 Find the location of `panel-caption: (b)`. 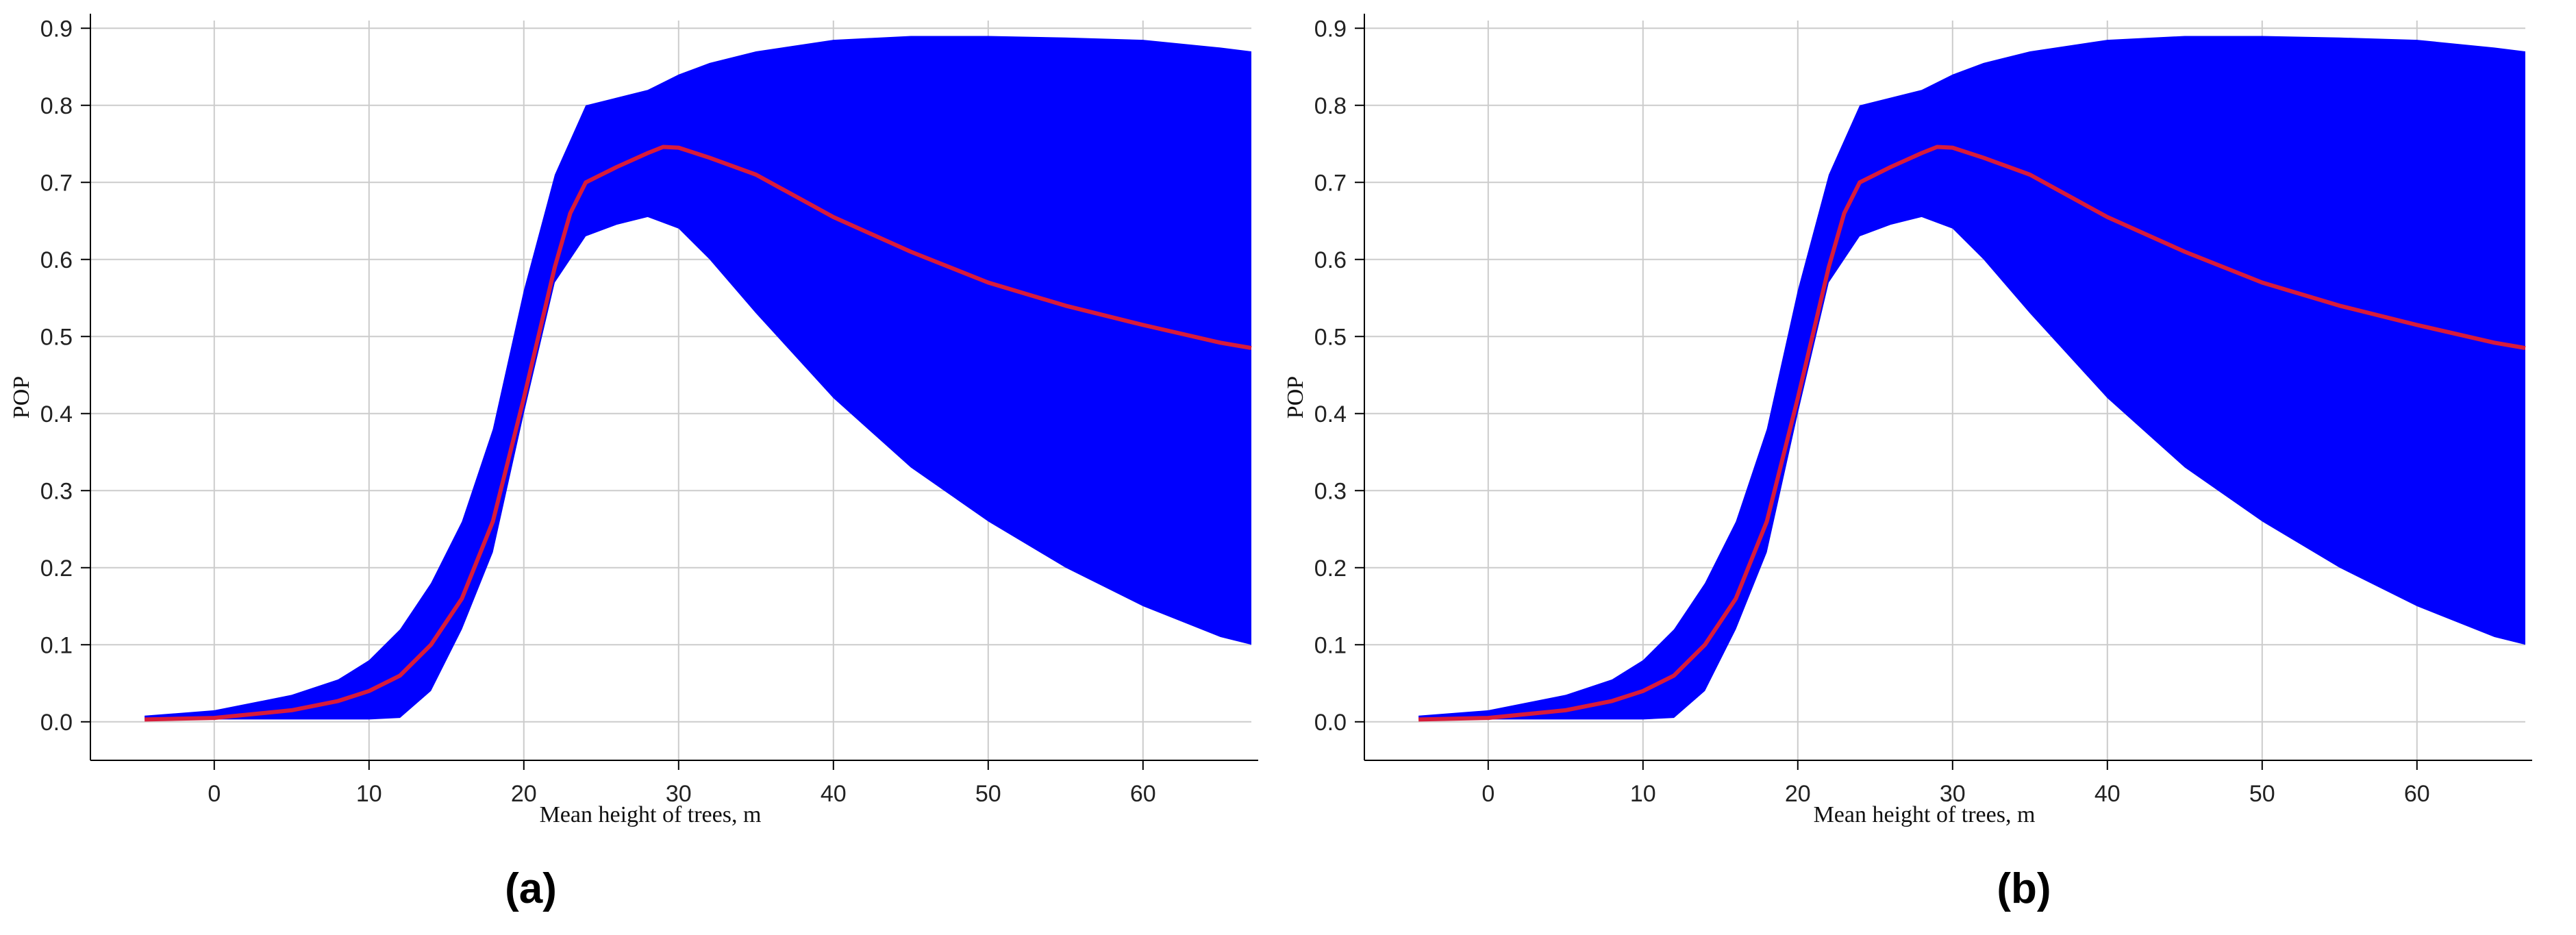

panel-caption: (b) is located at coordinates (2024, 889).